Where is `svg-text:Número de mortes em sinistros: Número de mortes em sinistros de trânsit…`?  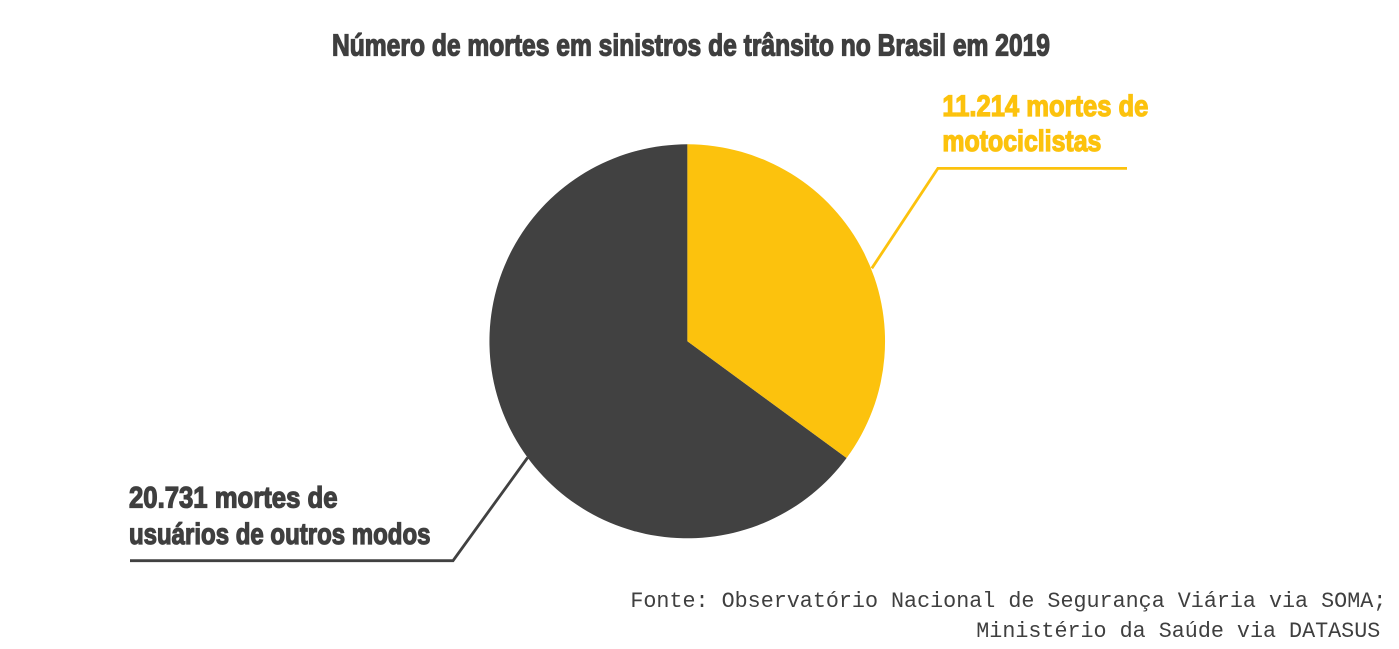
svg-text:Número de mortes em sinistros: Número de mortes em sinistros de trânsit… is located at coordinates (691, 44).